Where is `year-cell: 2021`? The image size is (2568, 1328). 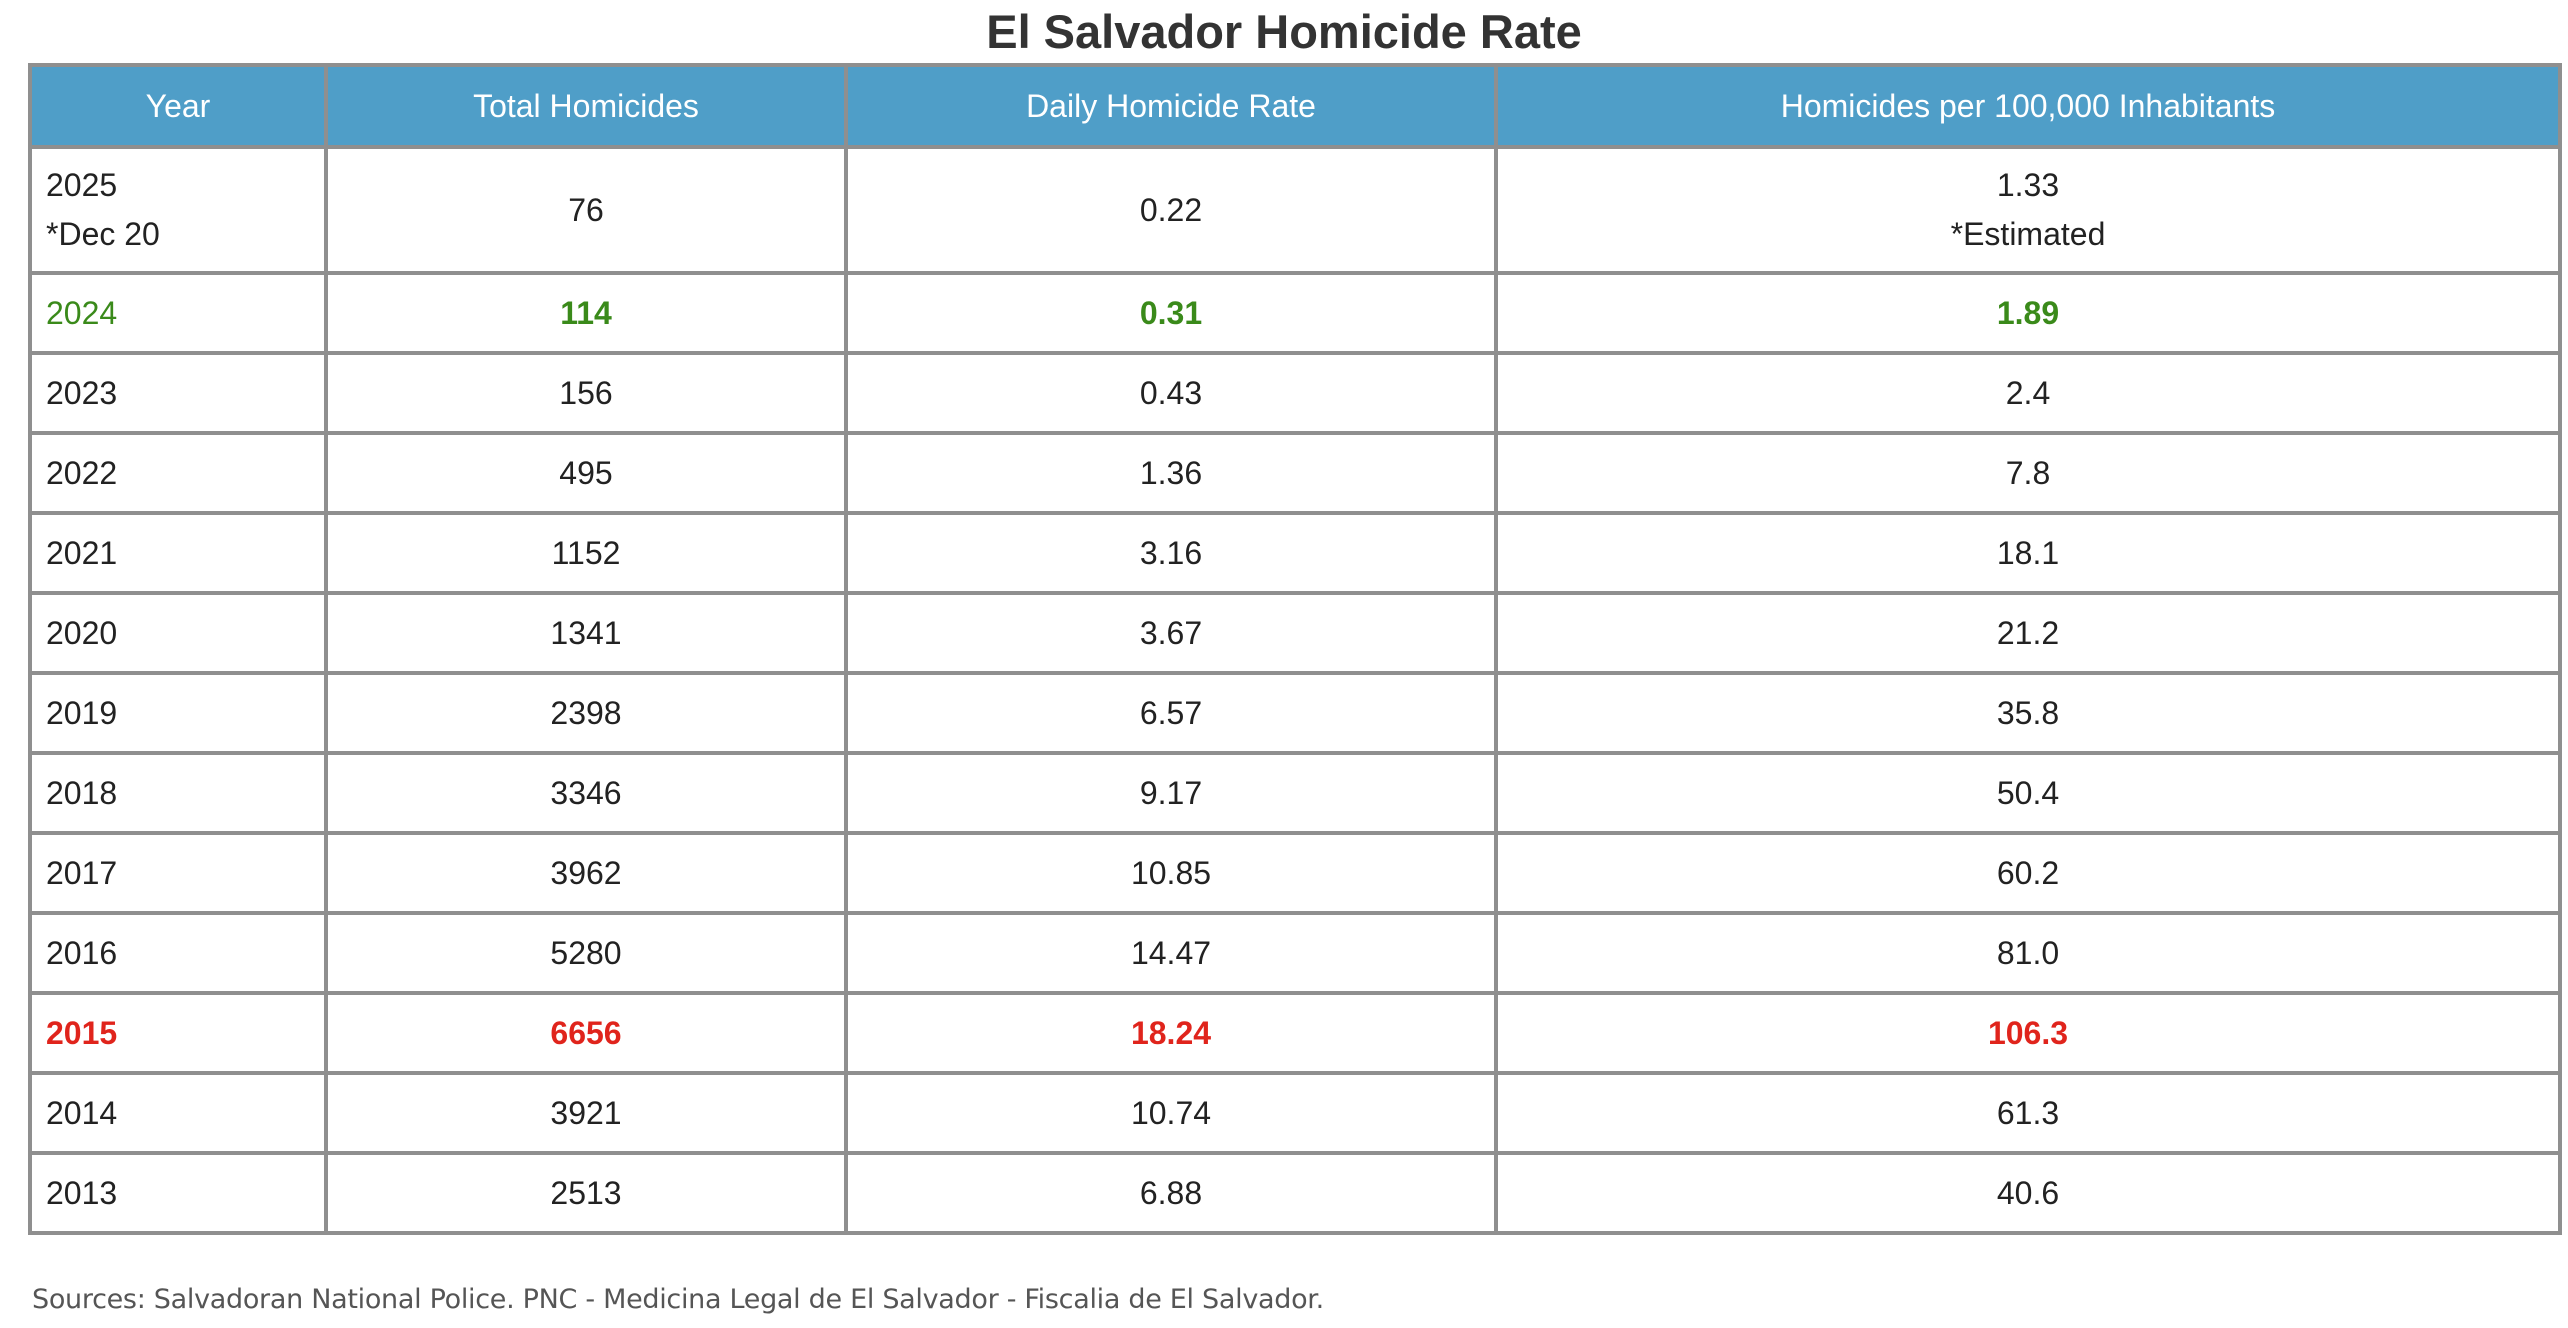 year-cell: 2021 is located at coordinates (178, 553).